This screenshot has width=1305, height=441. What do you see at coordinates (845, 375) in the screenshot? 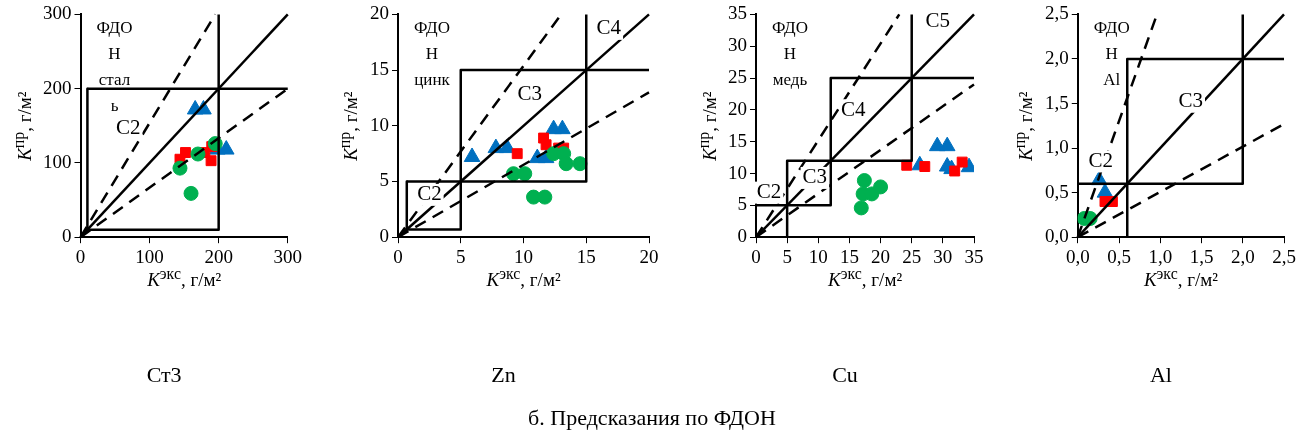
I see `text: Cu` at bounding box center [845, 375].